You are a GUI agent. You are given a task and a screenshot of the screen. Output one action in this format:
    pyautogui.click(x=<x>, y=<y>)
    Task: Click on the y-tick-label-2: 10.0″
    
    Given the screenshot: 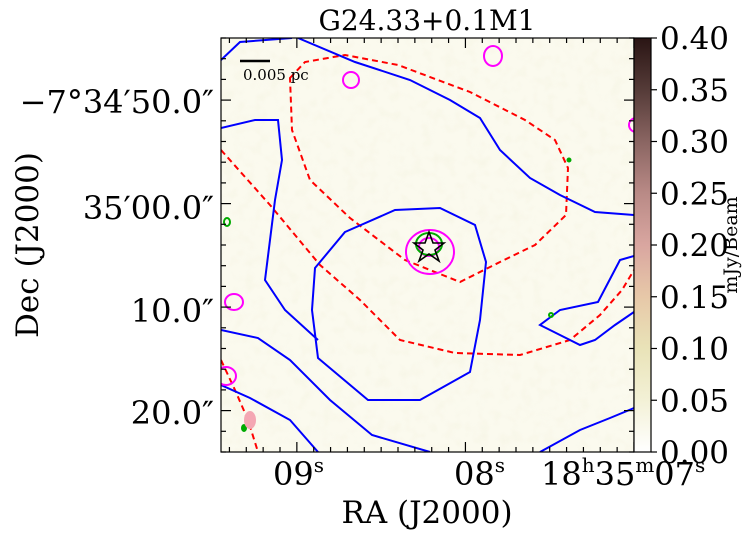 What is the action you would take?
    pyautogui.click(x=172, y=311)
    